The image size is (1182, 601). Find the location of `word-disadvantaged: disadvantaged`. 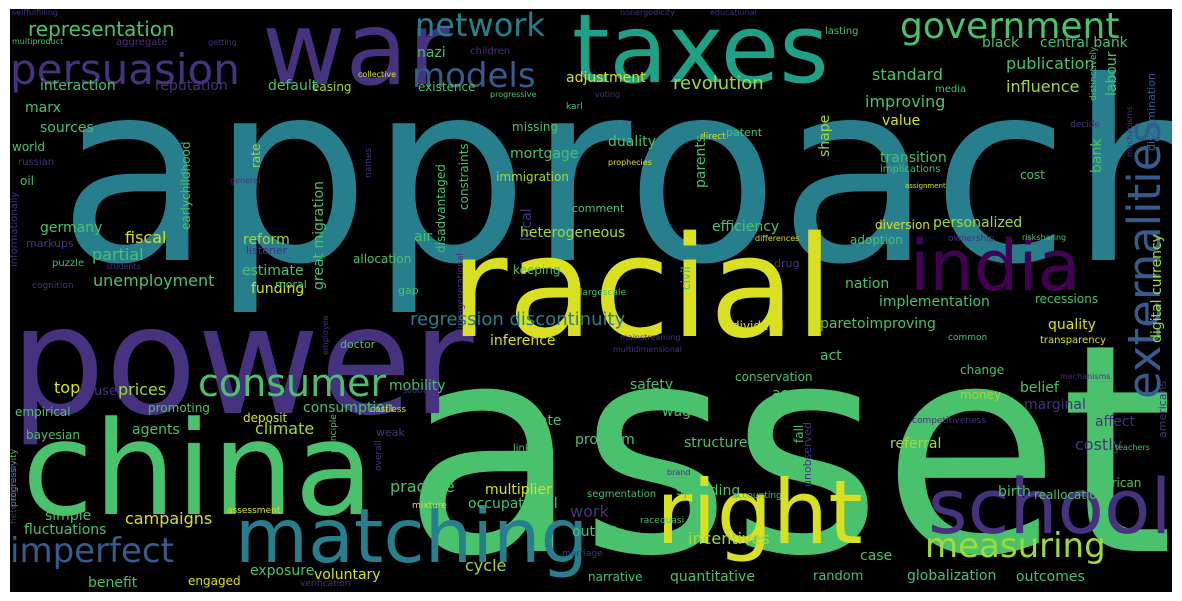

word-disadvantaged: disadvantaged is located at coordinates (441, 208).